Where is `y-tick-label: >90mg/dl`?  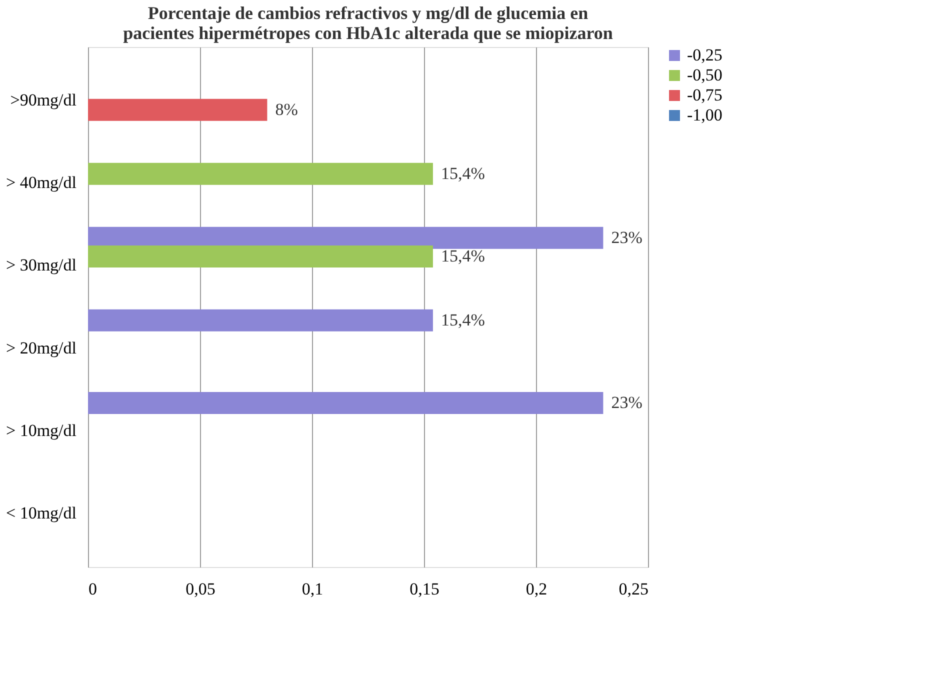
y-tick-label: >90mg/dl is located at coordinates (43, 100).